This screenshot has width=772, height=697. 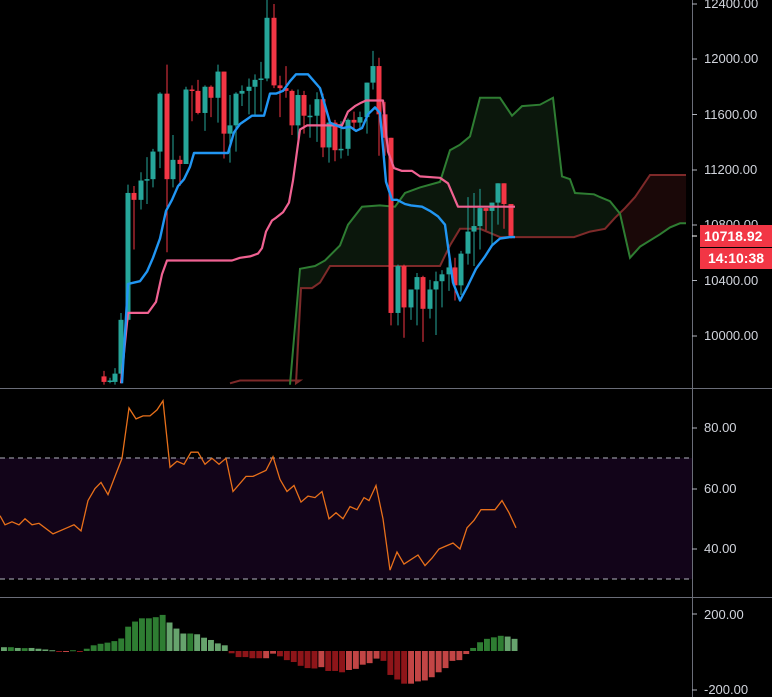 I want to click on macd-axis-label: -200.00, so click(x=726, y=689).